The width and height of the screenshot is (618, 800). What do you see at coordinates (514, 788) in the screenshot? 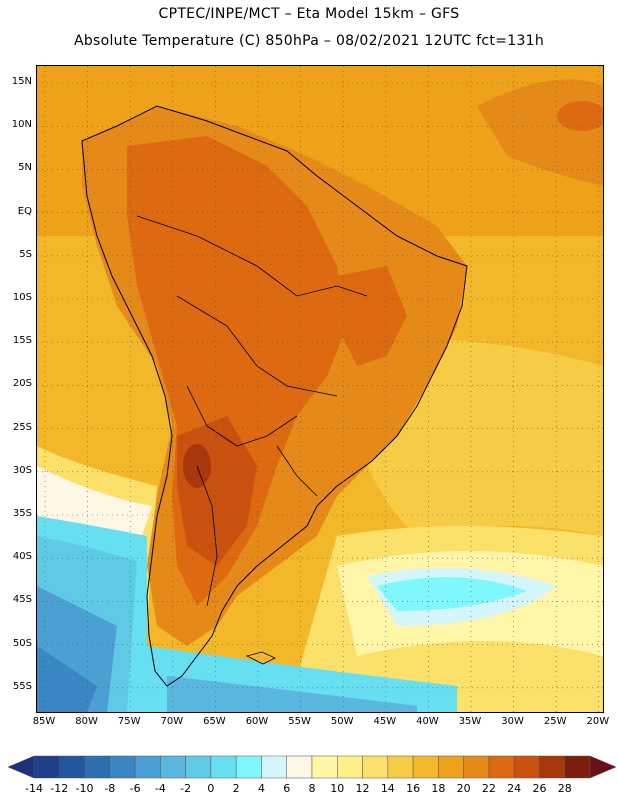
I see `colorbar-label: 24` at bounding box center [514, 788].